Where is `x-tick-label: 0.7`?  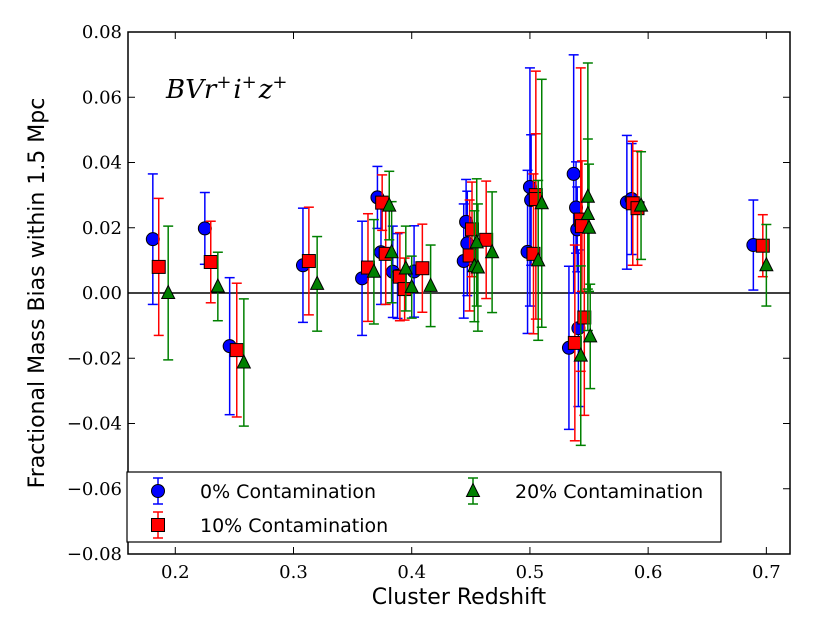
x-tick-label: 0.7 is located at coordinates (766, 572).